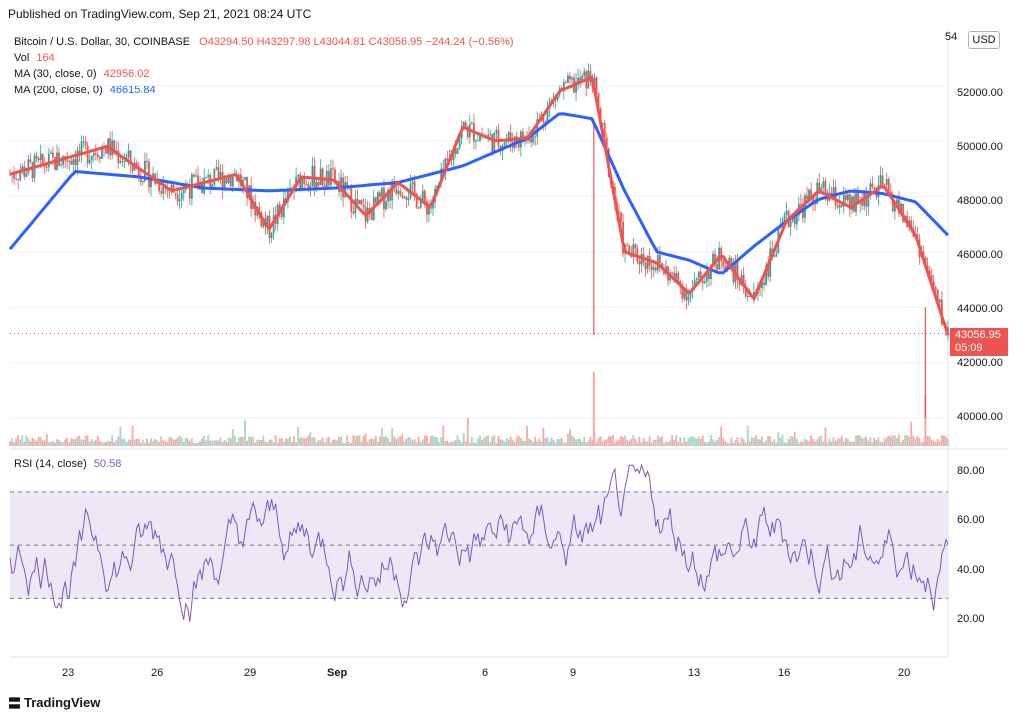 The width and height of the screenshot is (1024, 718). What do you see at coordinates (979, 342) in the screenshot?
I see `last-price-tag: 43056.95 05:09` at bounding box center [979, 342].